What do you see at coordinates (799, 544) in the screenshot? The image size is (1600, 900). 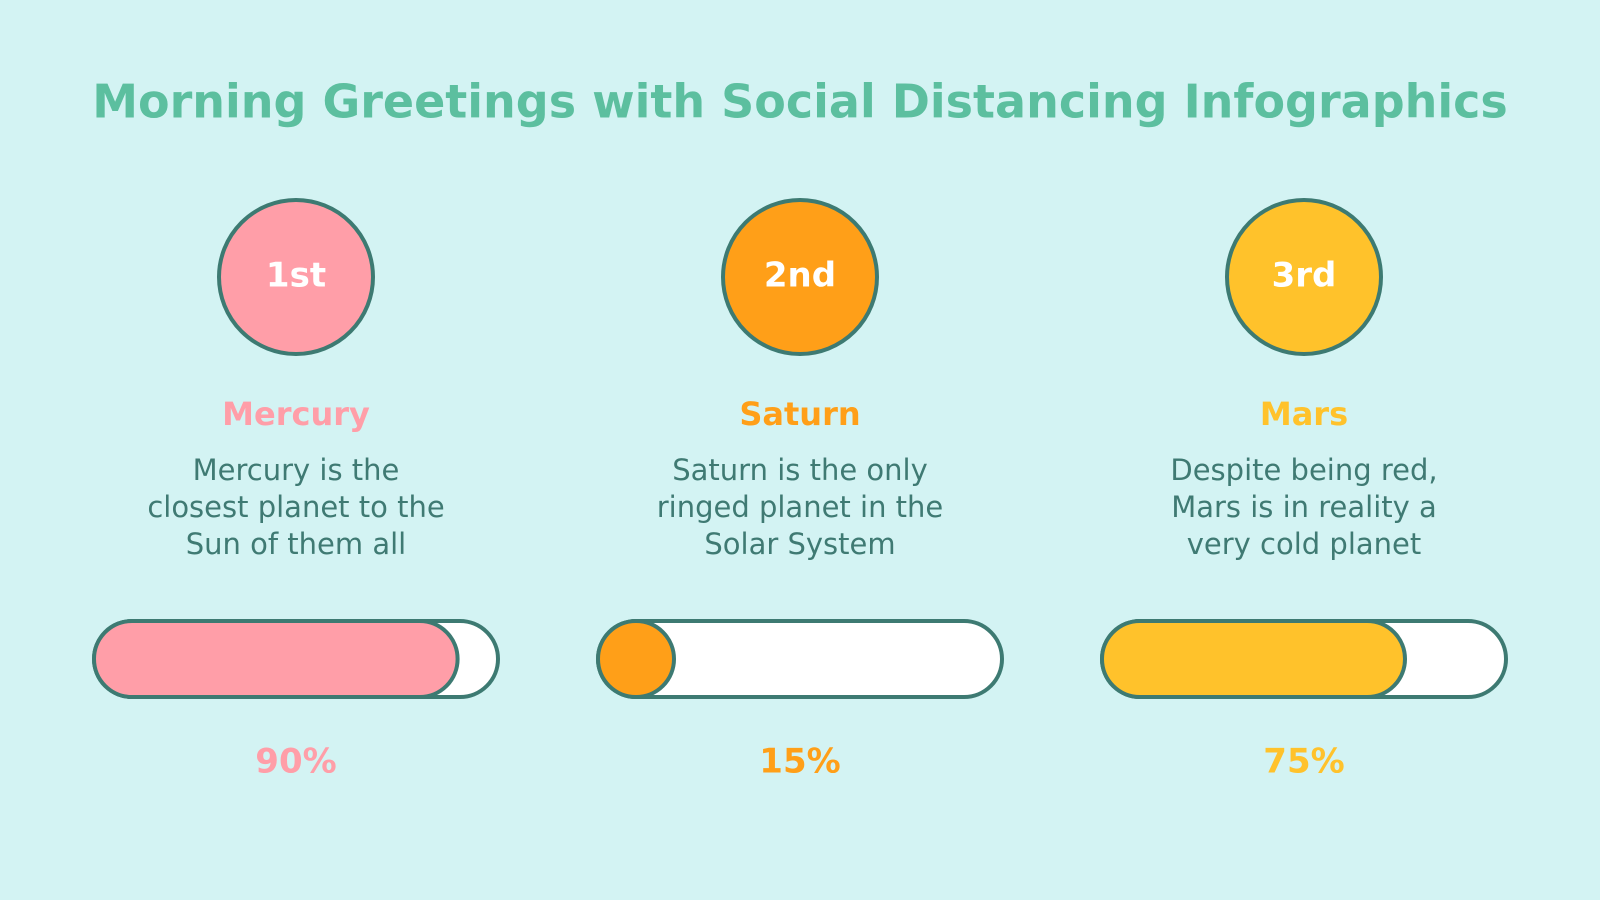 I see `description-line: Solar System` at bounding box center [799, 544].